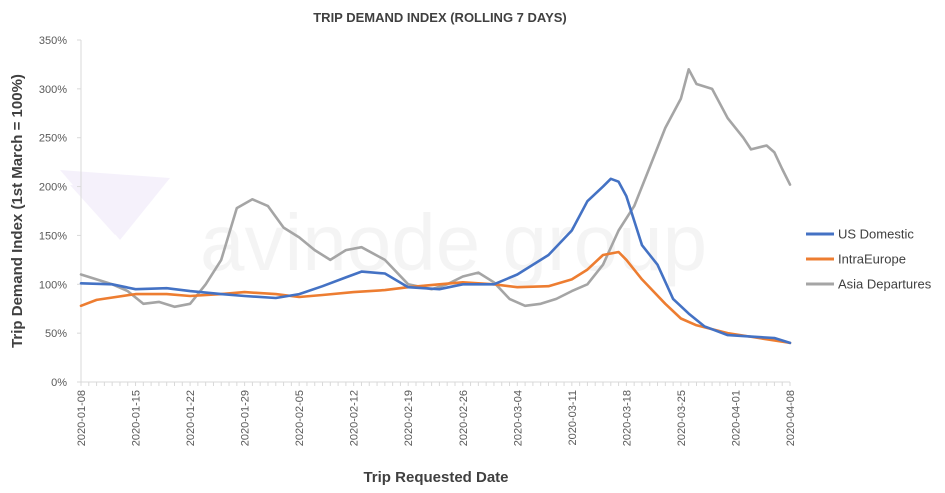  What do you see at coordinates (53, 90) in the screenshot?
I see `y-tick-label: 300%` at bounding box center [53, 90].